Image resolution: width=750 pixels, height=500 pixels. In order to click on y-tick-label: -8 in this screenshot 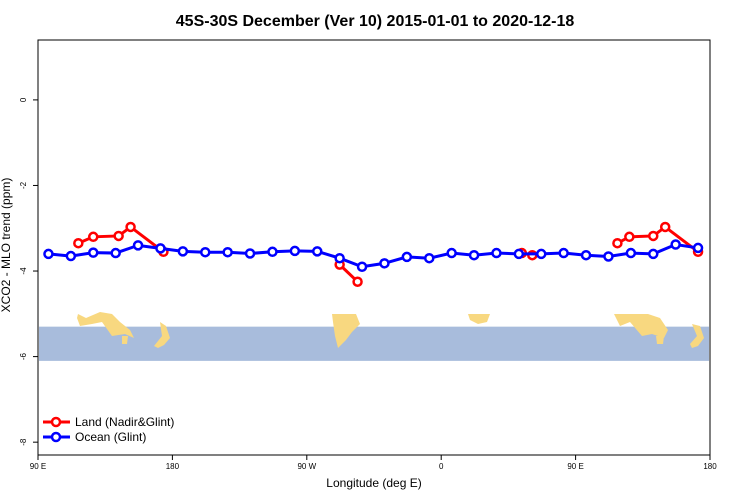, I will do `click(23, 442)`.